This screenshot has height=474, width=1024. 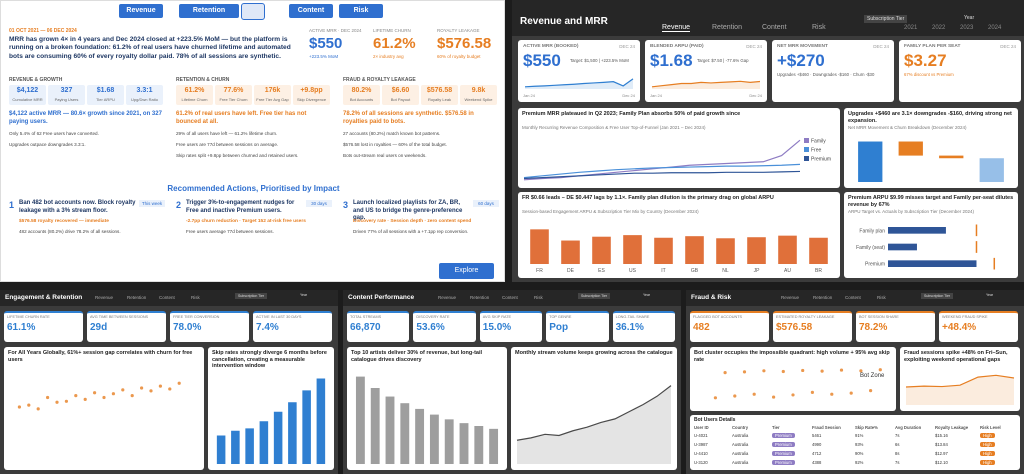 What do you see at coordinates (740, 427) in the screenshot?
I see `column-header: Country` at bounding box center [740, 427].